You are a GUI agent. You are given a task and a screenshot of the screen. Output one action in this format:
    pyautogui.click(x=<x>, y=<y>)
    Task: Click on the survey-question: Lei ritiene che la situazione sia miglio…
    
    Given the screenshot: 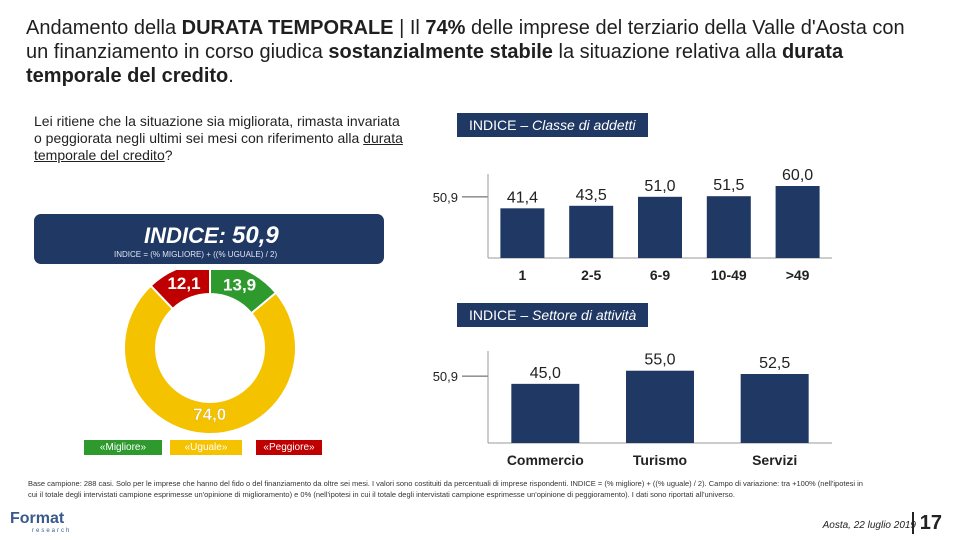 What is the action you would take?
    pyautogui.click(x=219, y=138)
    